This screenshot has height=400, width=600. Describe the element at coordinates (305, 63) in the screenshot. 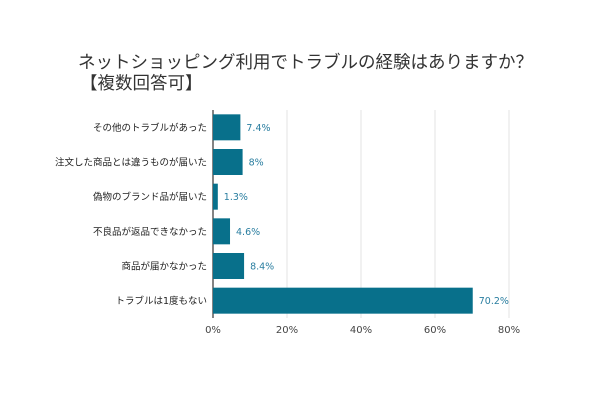

I see `chart-title: ネットショッピング利用でトラブルの経験はありますか？` at that location.